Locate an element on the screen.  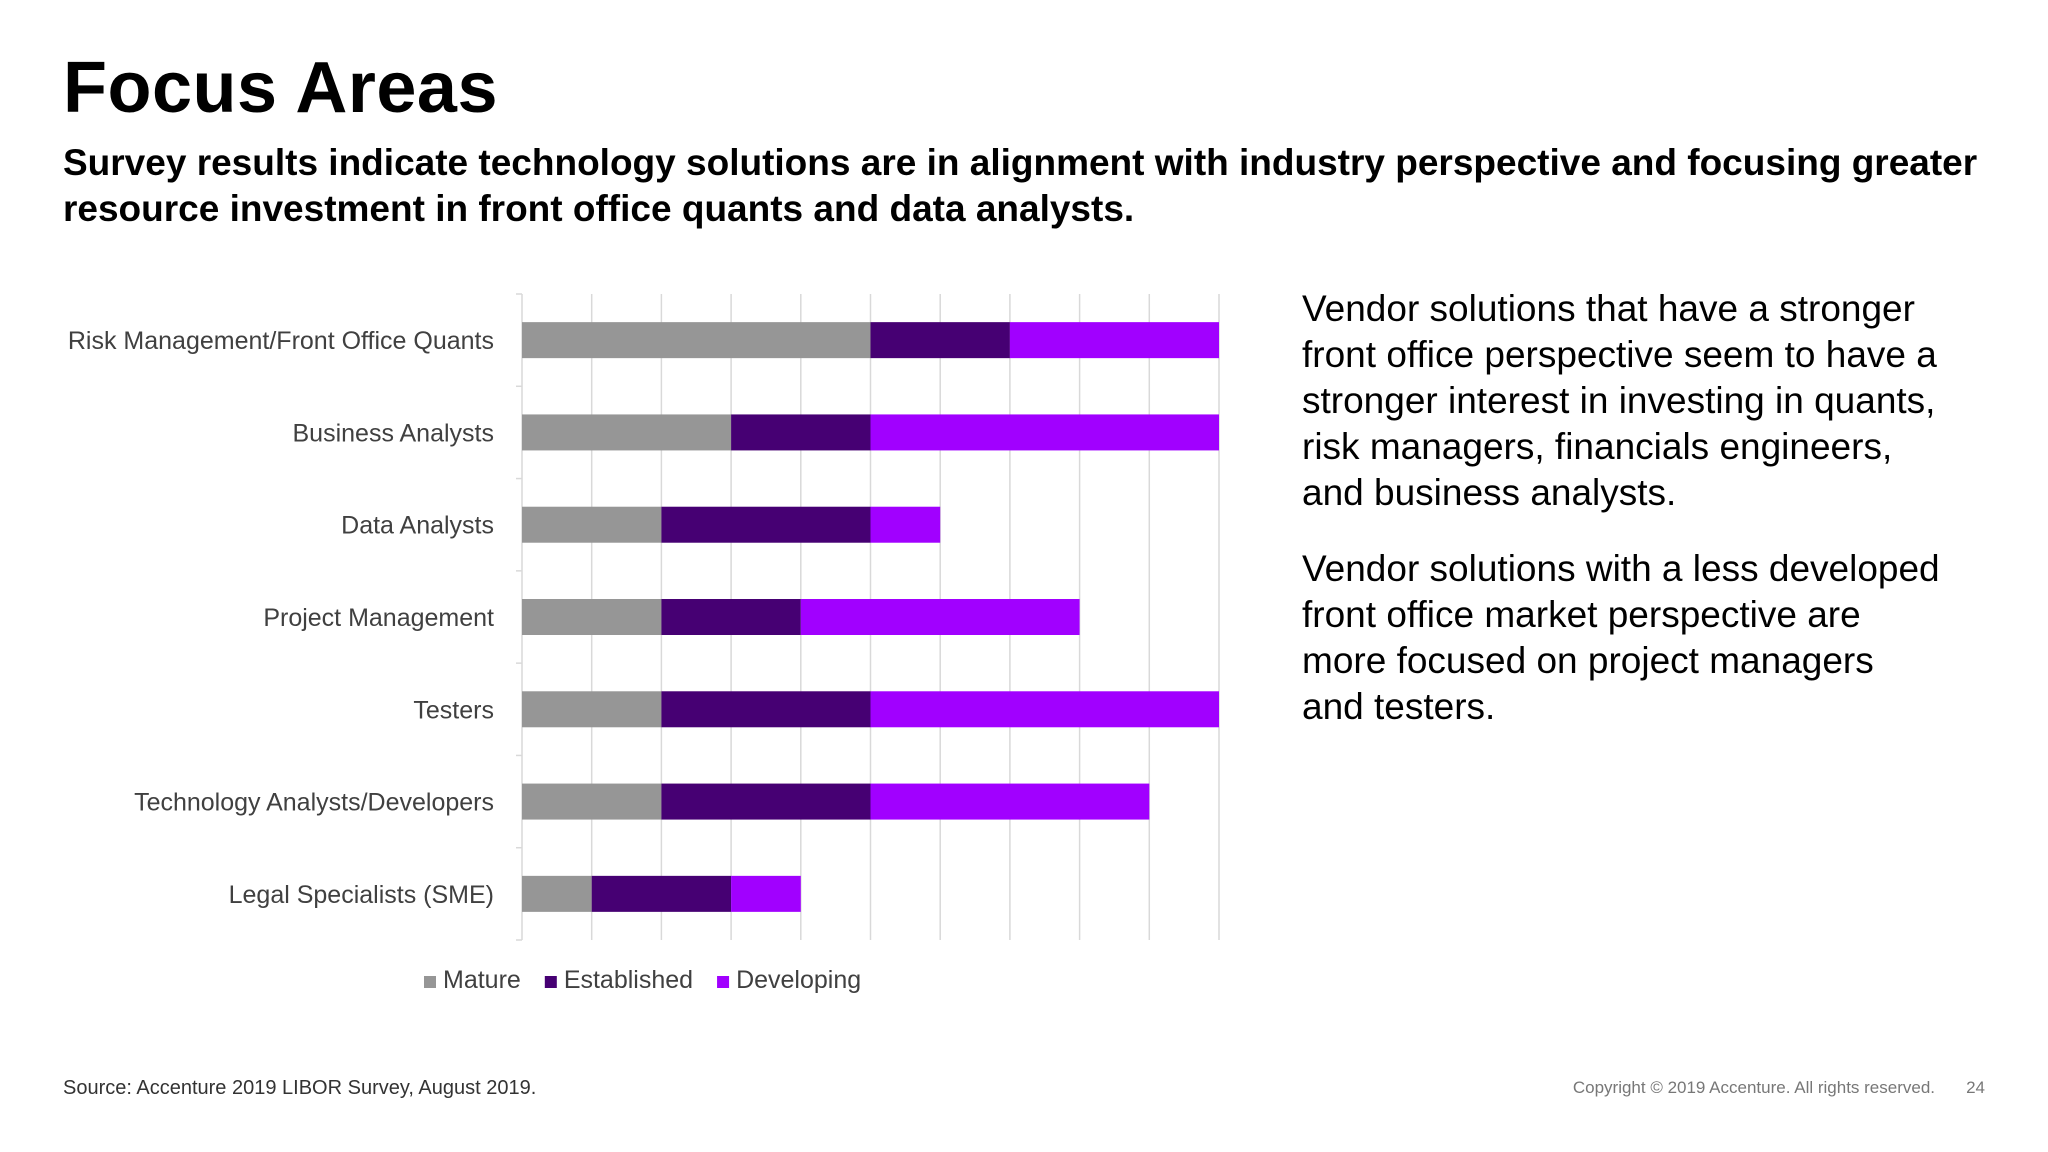
category-label: Testers is located at coordinates (453, 710).